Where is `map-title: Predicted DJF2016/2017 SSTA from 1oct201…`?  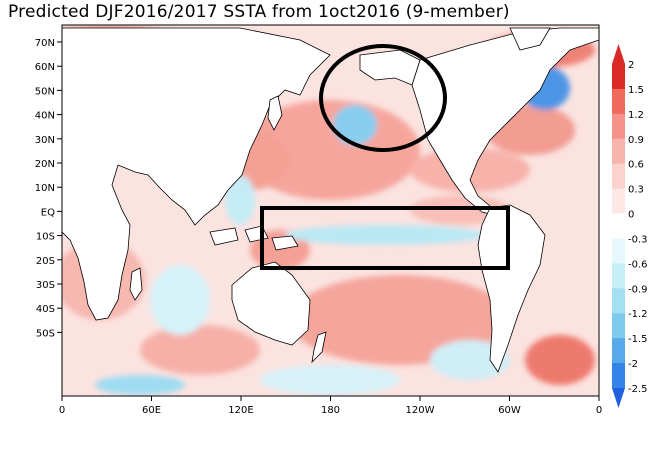 map-title: Predicted DJF2016/2017 SSTA from 1oct201… is located at coordinates (259, 12).